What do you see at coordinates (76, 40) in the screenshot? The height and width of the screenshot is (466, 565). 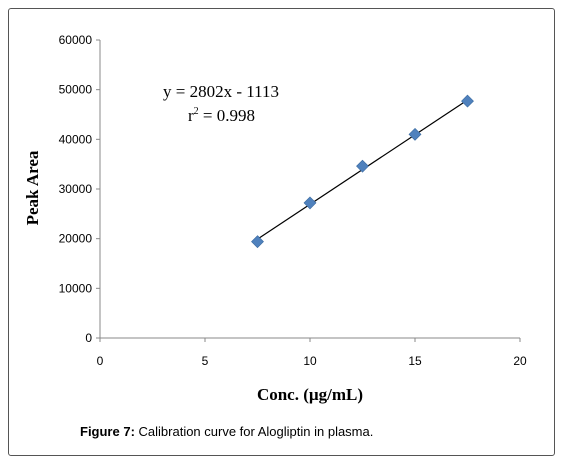 I see `y-tick-label: 60000` at bounding box center [76, 40].